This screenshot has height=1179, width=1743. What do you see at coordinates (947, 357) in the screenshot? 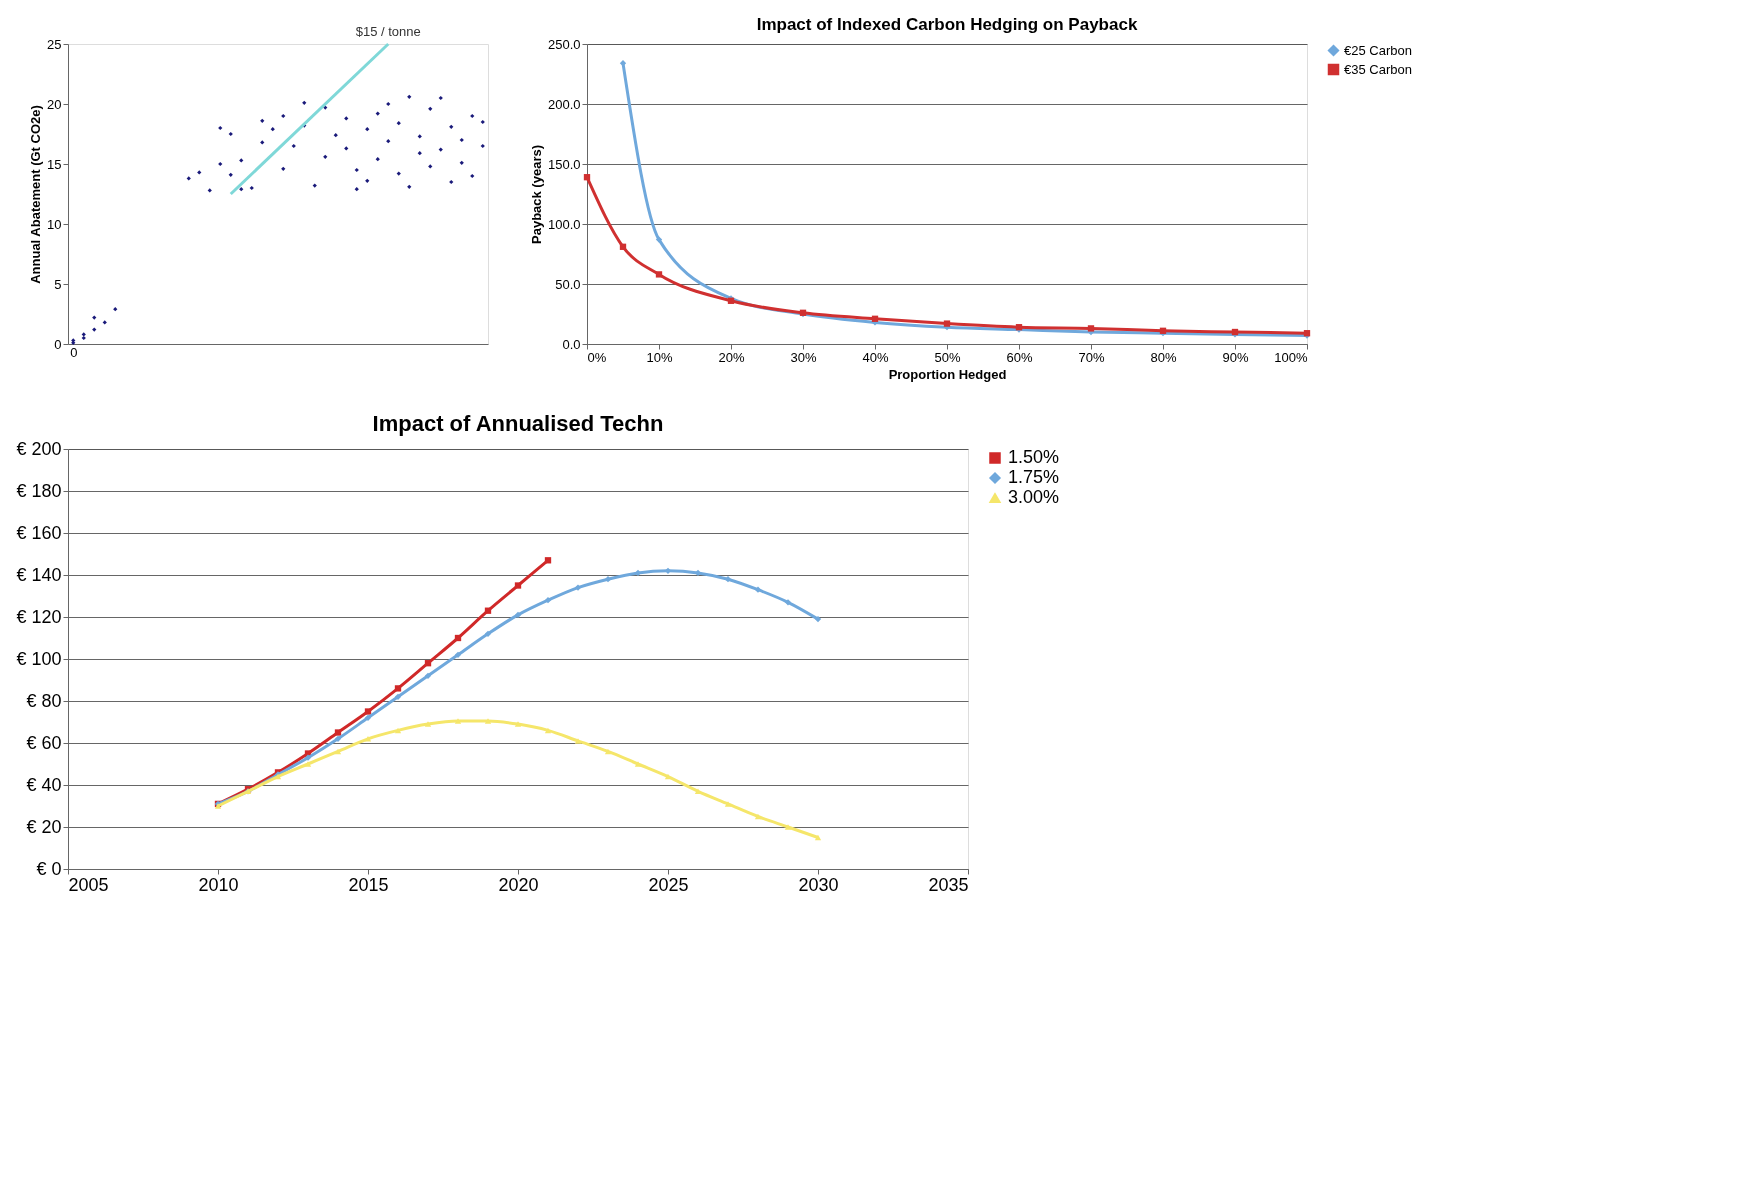
I see `x-tick-label: 50%` at bounding box center [947, 357].